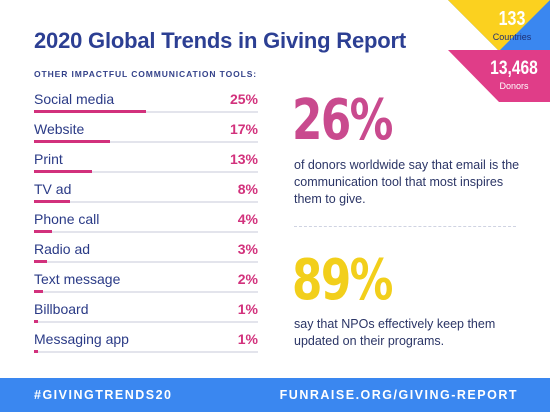 Image resolution: width=550 pixels, height=412 pixels. Describe the element at coordinates (247, 249) in the screenshot. I see `bar-value-label: 3%` at that location.